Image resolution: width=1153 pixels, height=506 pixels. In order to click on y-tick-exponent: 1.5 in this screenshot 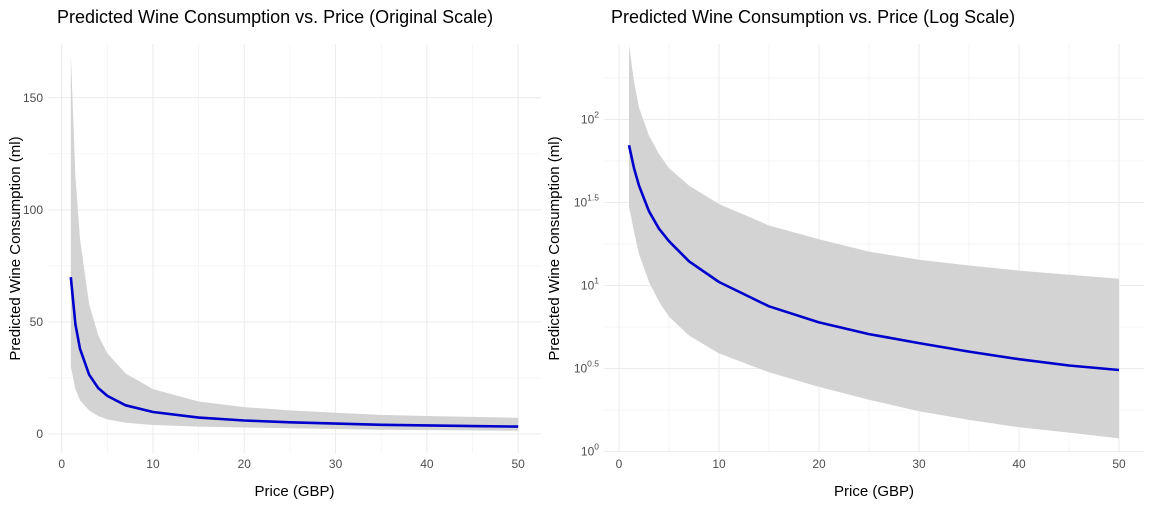, I will do `click(593, 198)`.